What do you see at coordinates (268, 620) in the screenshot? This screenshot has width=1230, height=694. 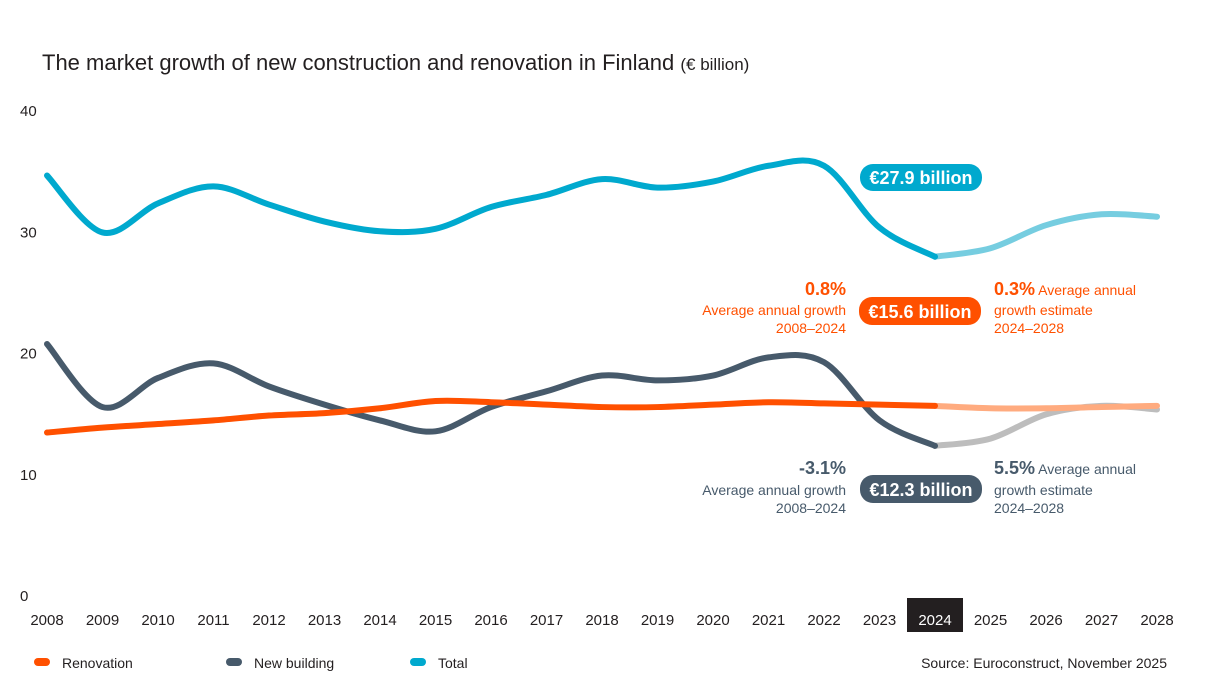 I see `x-tick-label: 2012` at bounding box center [268, 620].